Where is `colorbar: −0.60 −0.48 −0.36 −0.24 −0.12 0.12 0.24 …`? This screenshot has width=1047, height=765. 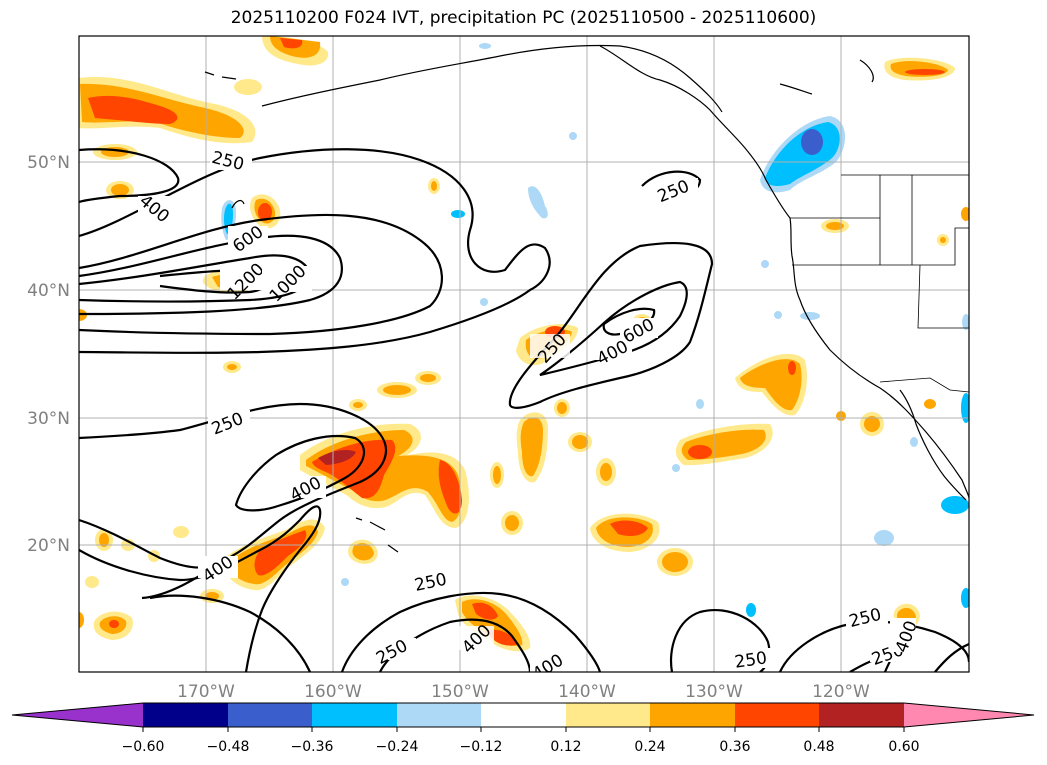
colorbar: −0.60 −0.48 −0.36 −0.24 −0.12 0.12 0.24 … is located at coordinates (523, 728).